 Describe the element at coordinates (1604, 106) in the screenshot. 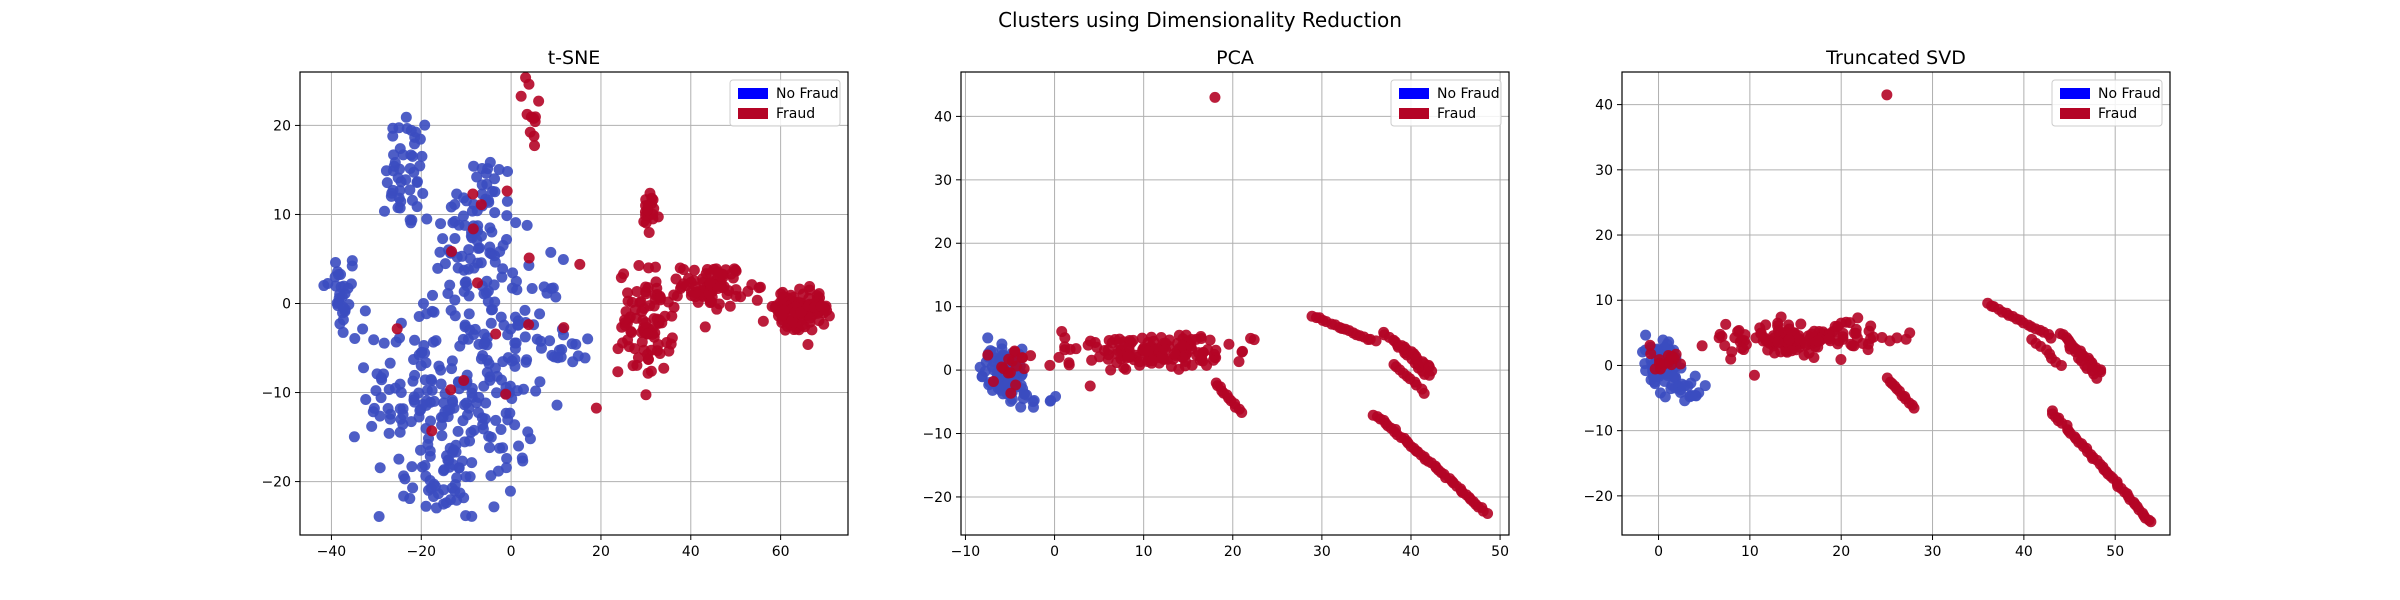

I see `y-tick-label: 40` at that location.